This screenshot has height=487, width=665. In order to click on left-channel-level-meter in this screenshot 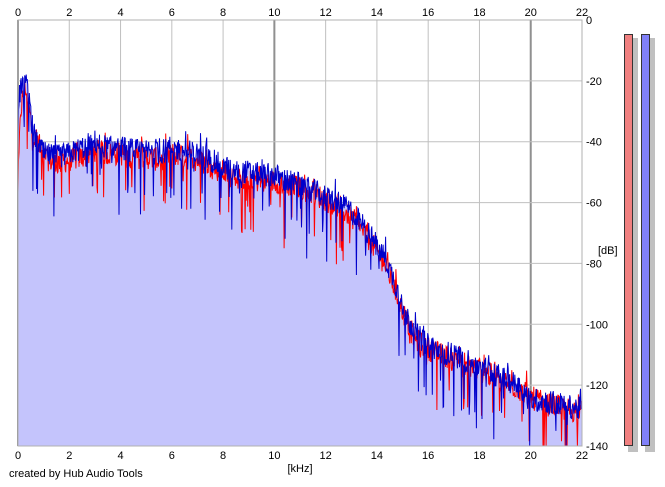, I will do `click(628, 240)`.